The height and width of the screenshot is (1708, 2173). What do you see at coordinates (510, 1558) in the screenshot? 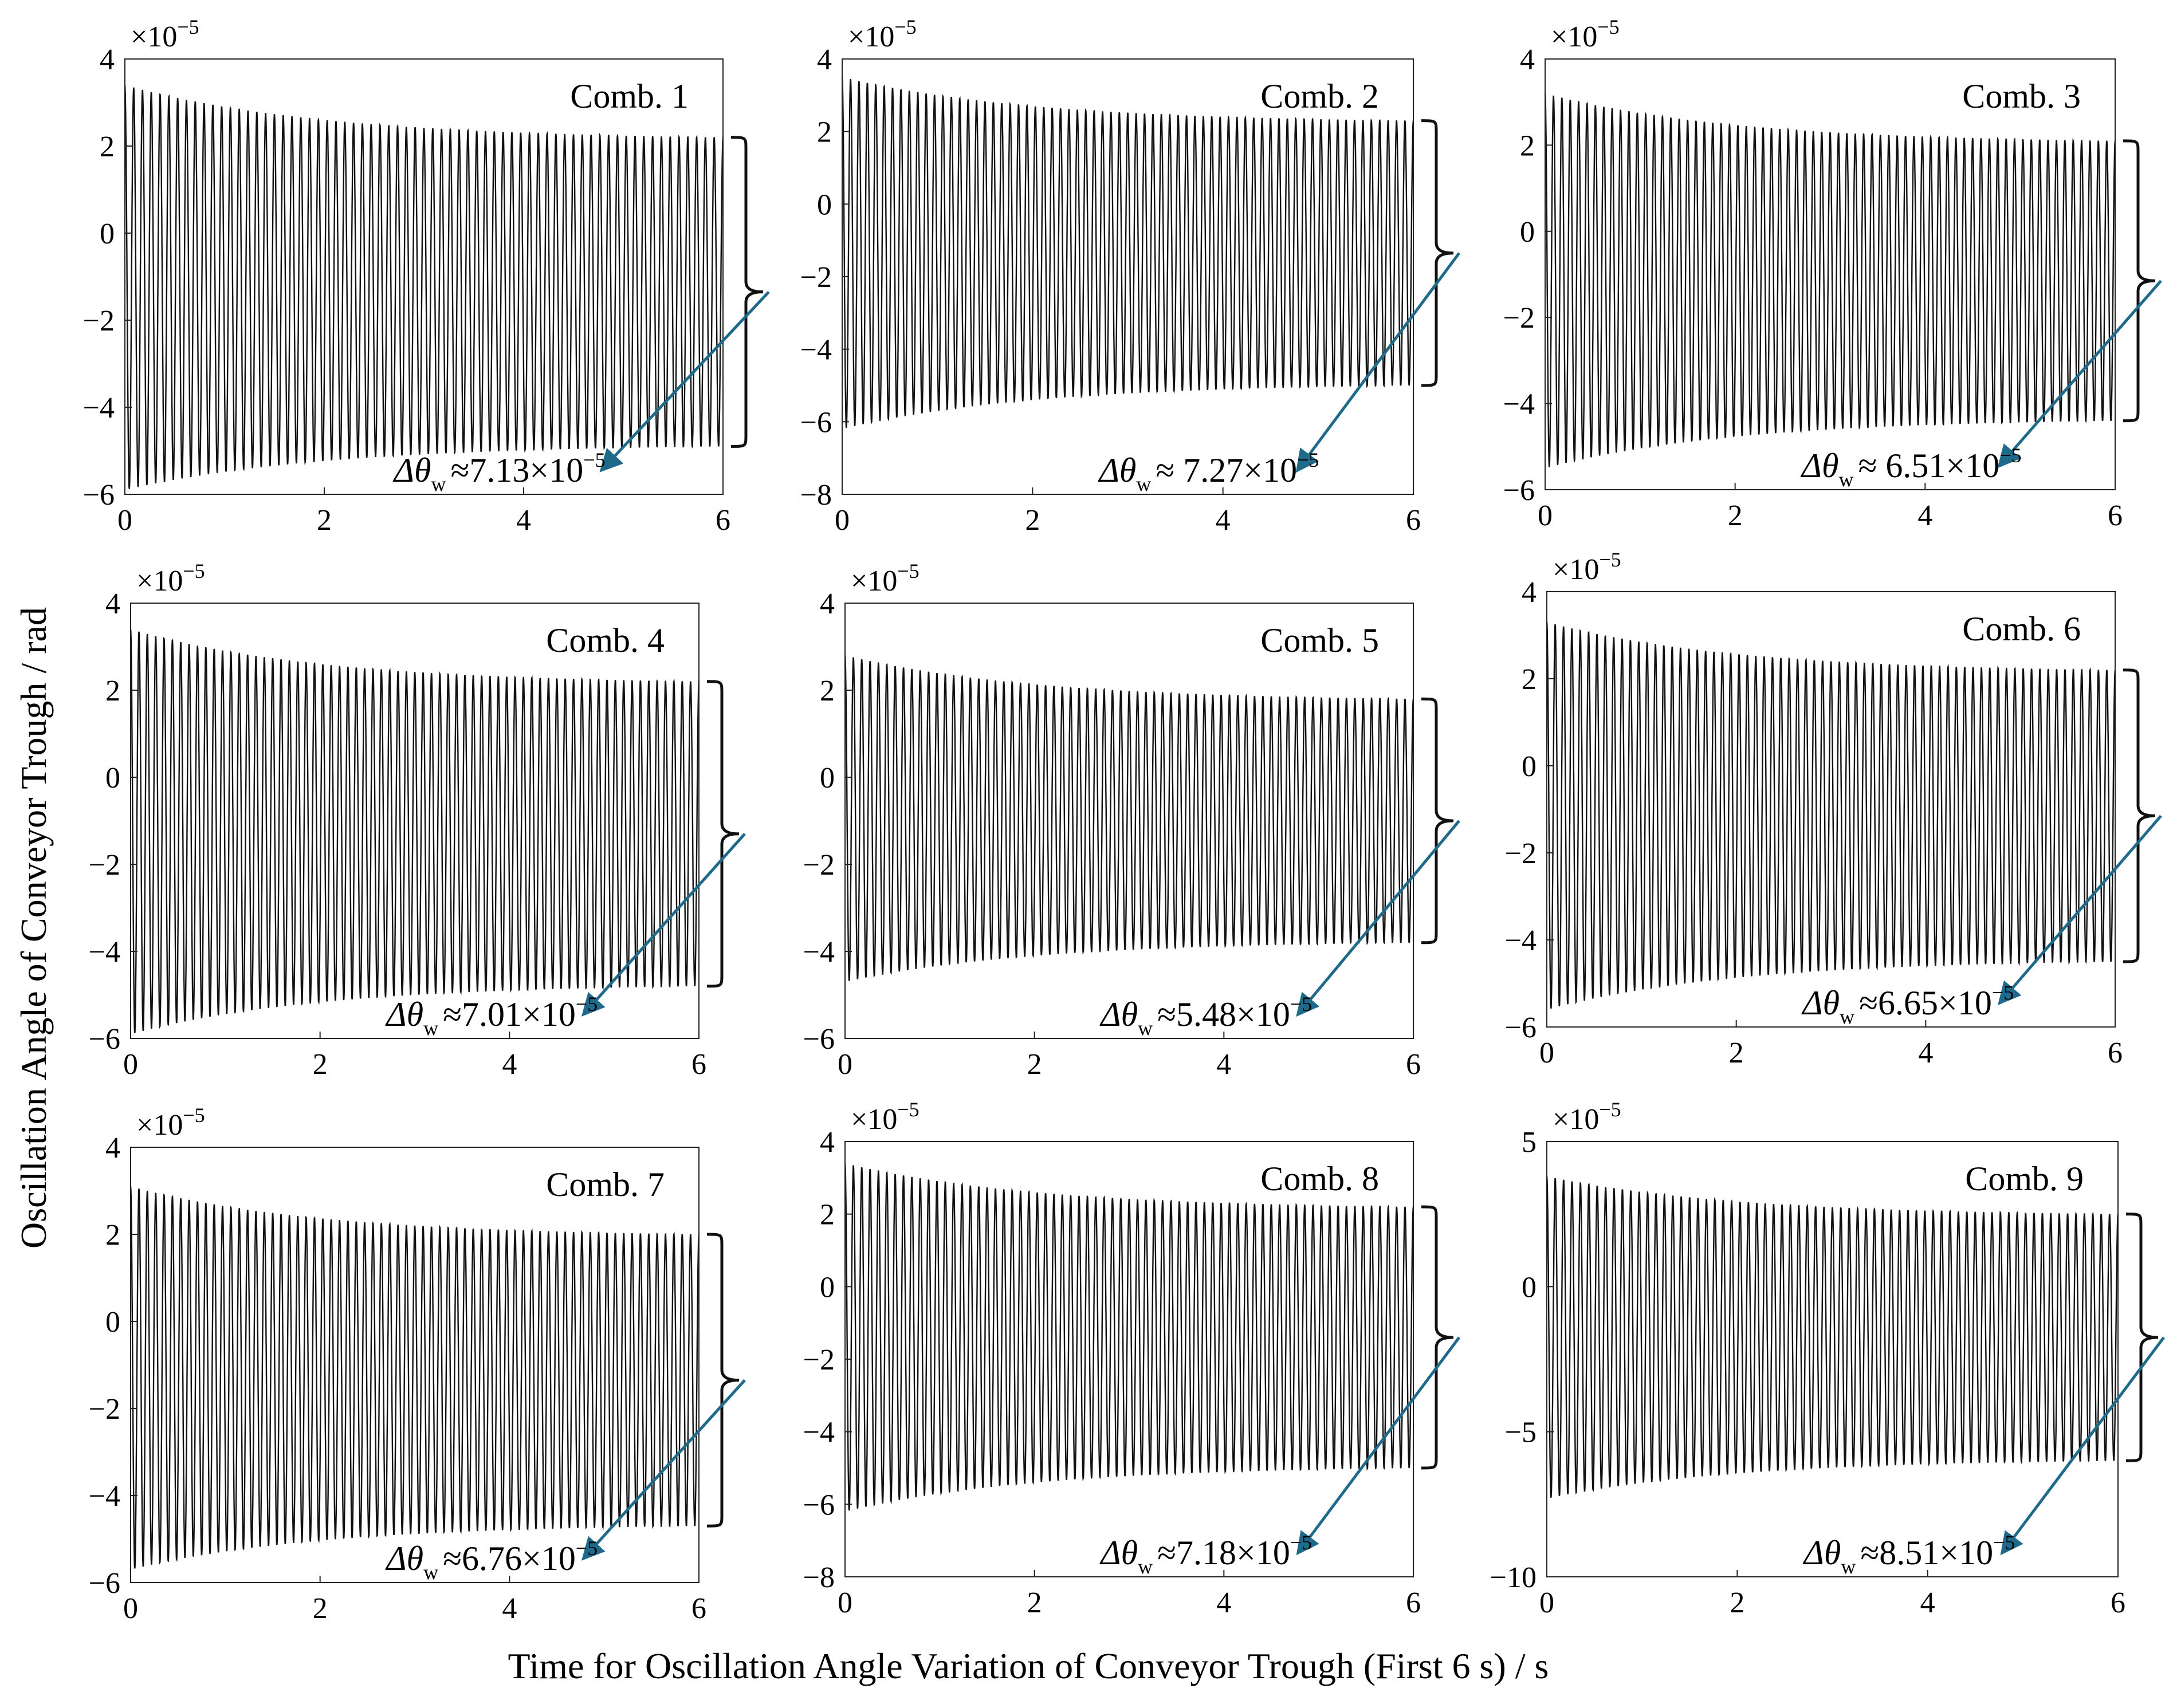
I see `delta-value: ≈6.76×10` at bounding box center [510, 1558].